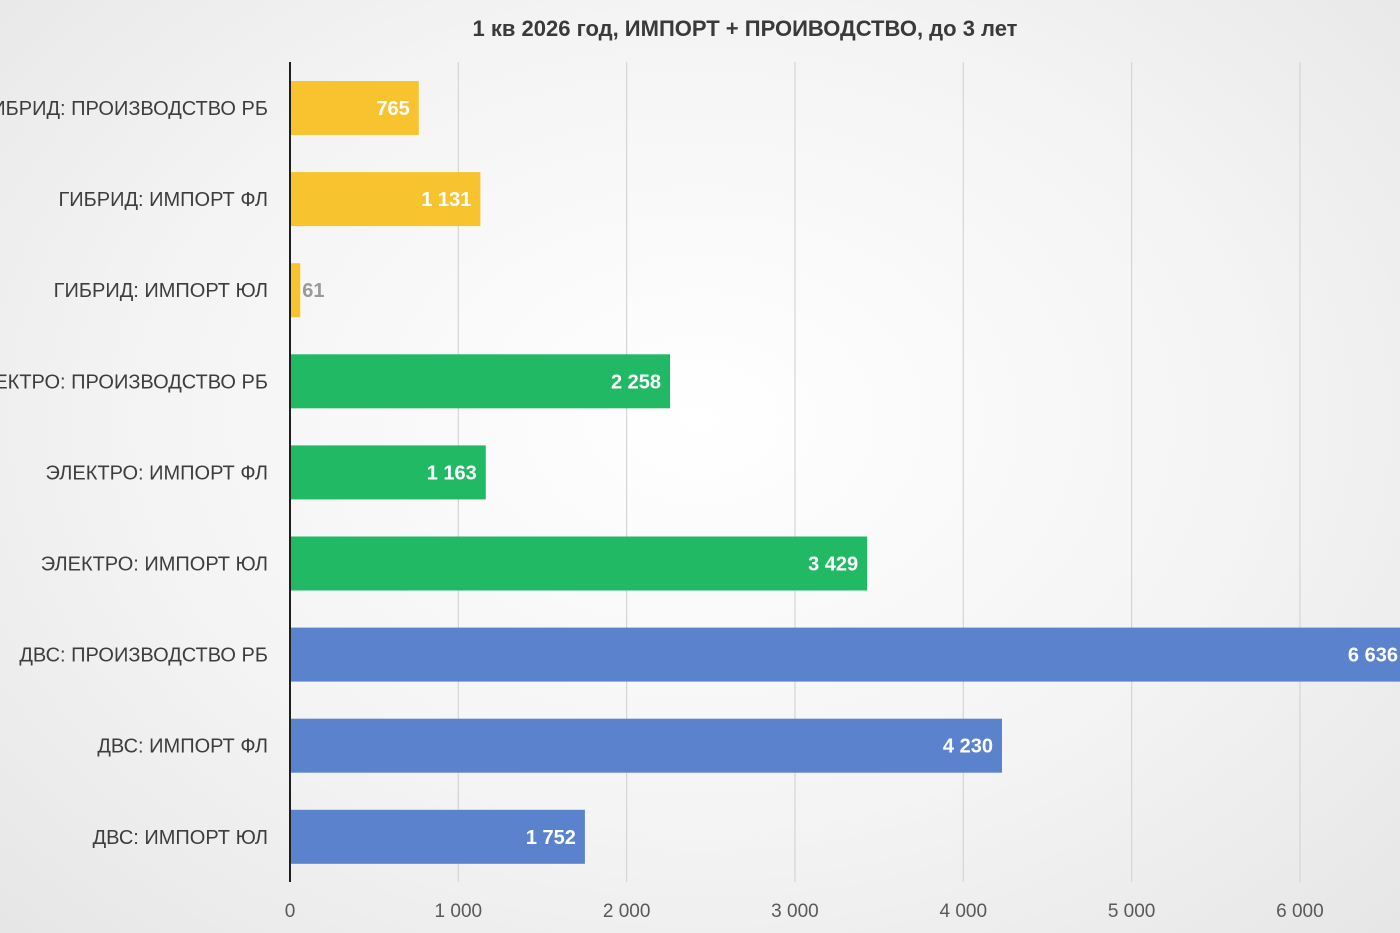 The width and height of the screenshot is (1400, 933). Describe the element at coordinates (154, 565) in the screenshot. I see `category-label: ЭЛЕКТРО: ИМПОРТ ЮЛ` at that location.